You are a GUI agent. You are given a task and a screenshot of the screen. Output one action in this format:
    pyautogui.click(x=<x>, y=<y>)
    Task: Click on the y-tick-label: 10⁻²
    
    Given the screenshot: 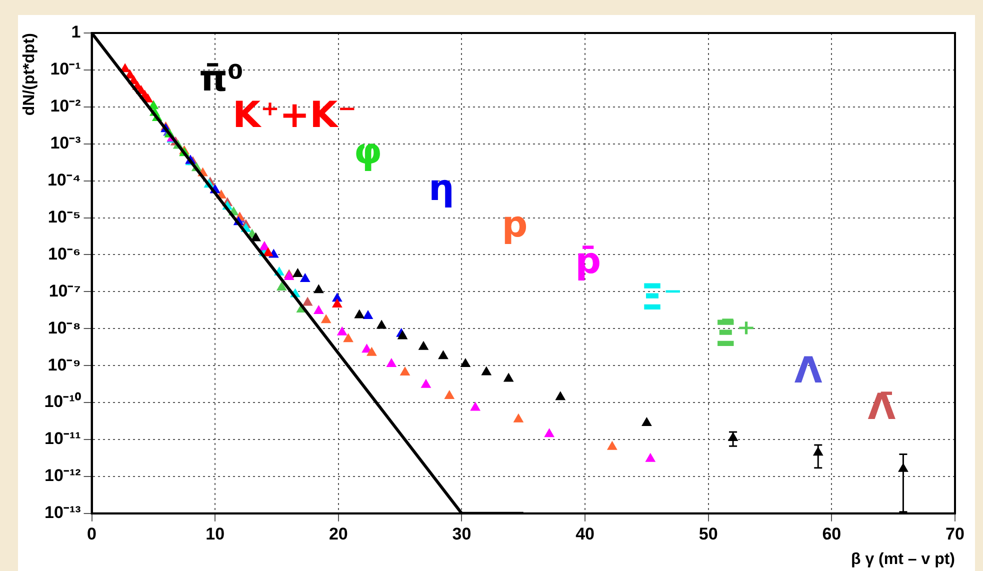 What is the action you would take?
    pyautogui.click(x=66, y=106)
    